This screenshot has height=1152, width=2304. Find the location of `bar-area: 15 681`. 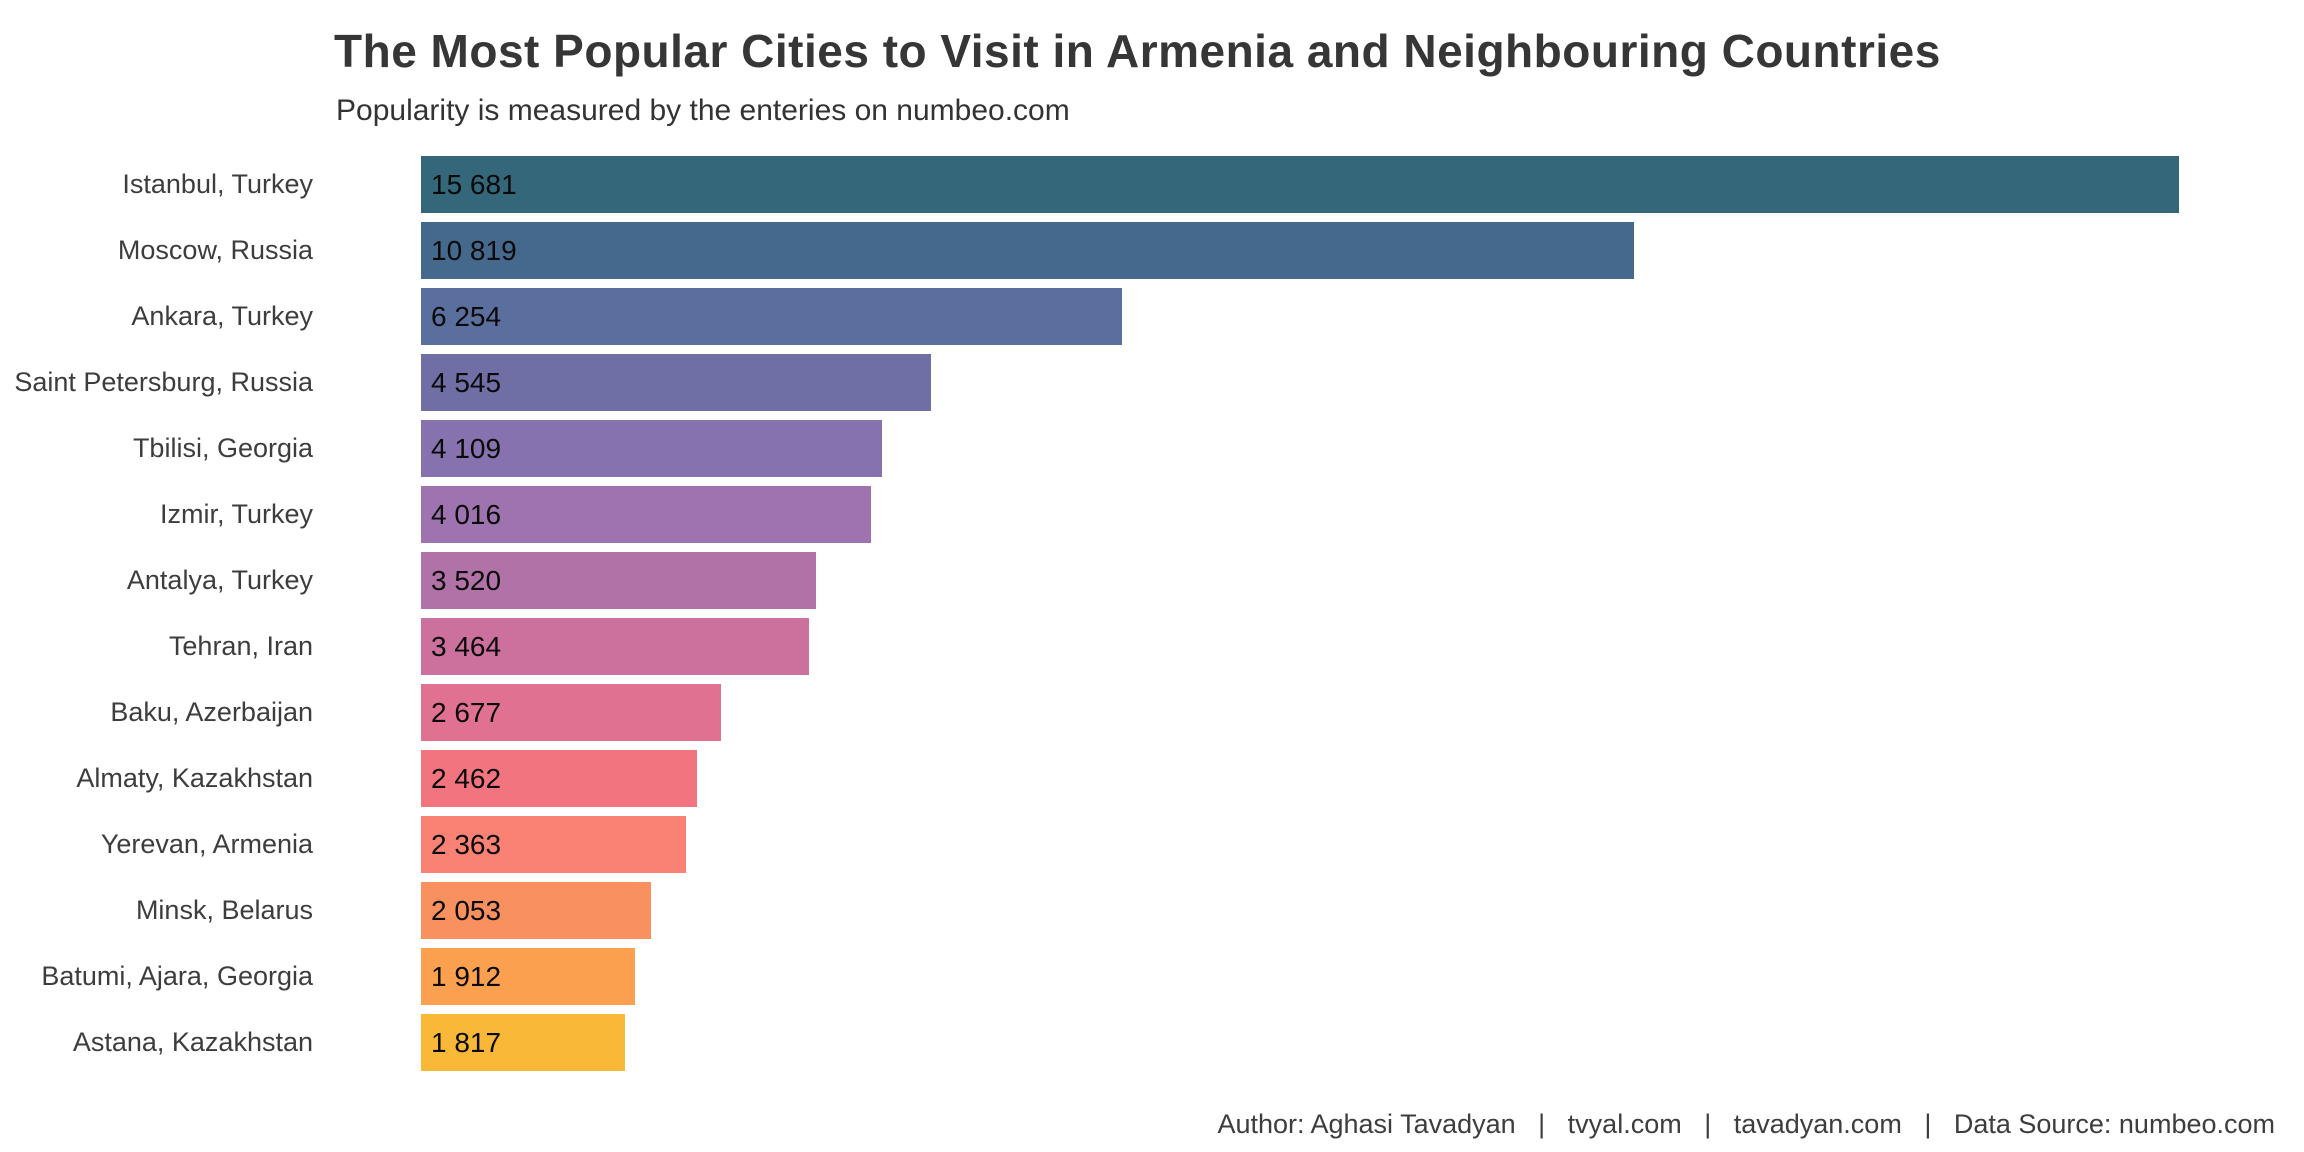

bar-area: 15 681 is located at coordinates (1300, 184).